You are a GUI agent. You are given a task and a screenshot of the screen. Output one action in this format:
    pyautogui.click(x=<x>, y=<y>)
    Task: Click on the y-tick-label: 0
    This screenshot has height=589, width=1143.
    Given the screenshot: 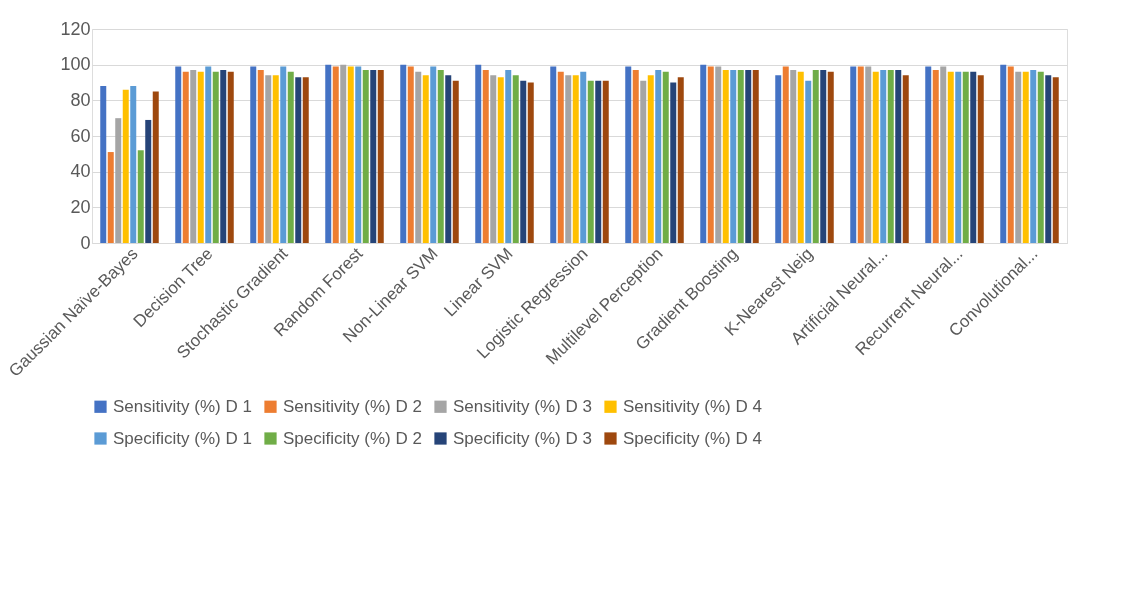 What is the action you would take?
    pyautogui.click(x=85, y=242)
    